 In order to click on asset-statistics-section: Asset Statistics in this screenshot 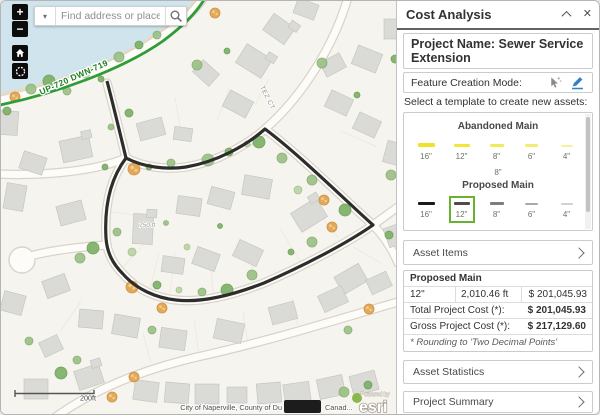, I will do `click(498, 372)`.